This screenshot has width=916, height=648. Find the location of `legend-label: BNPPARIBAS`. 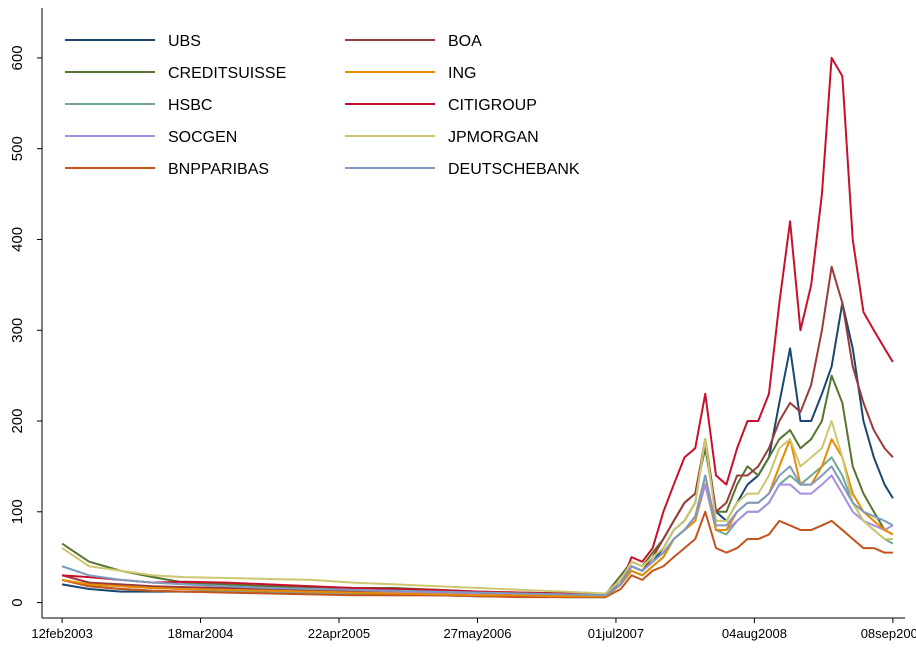

legend-label: BNPPARIBAS is located at coordinates (218, 169).